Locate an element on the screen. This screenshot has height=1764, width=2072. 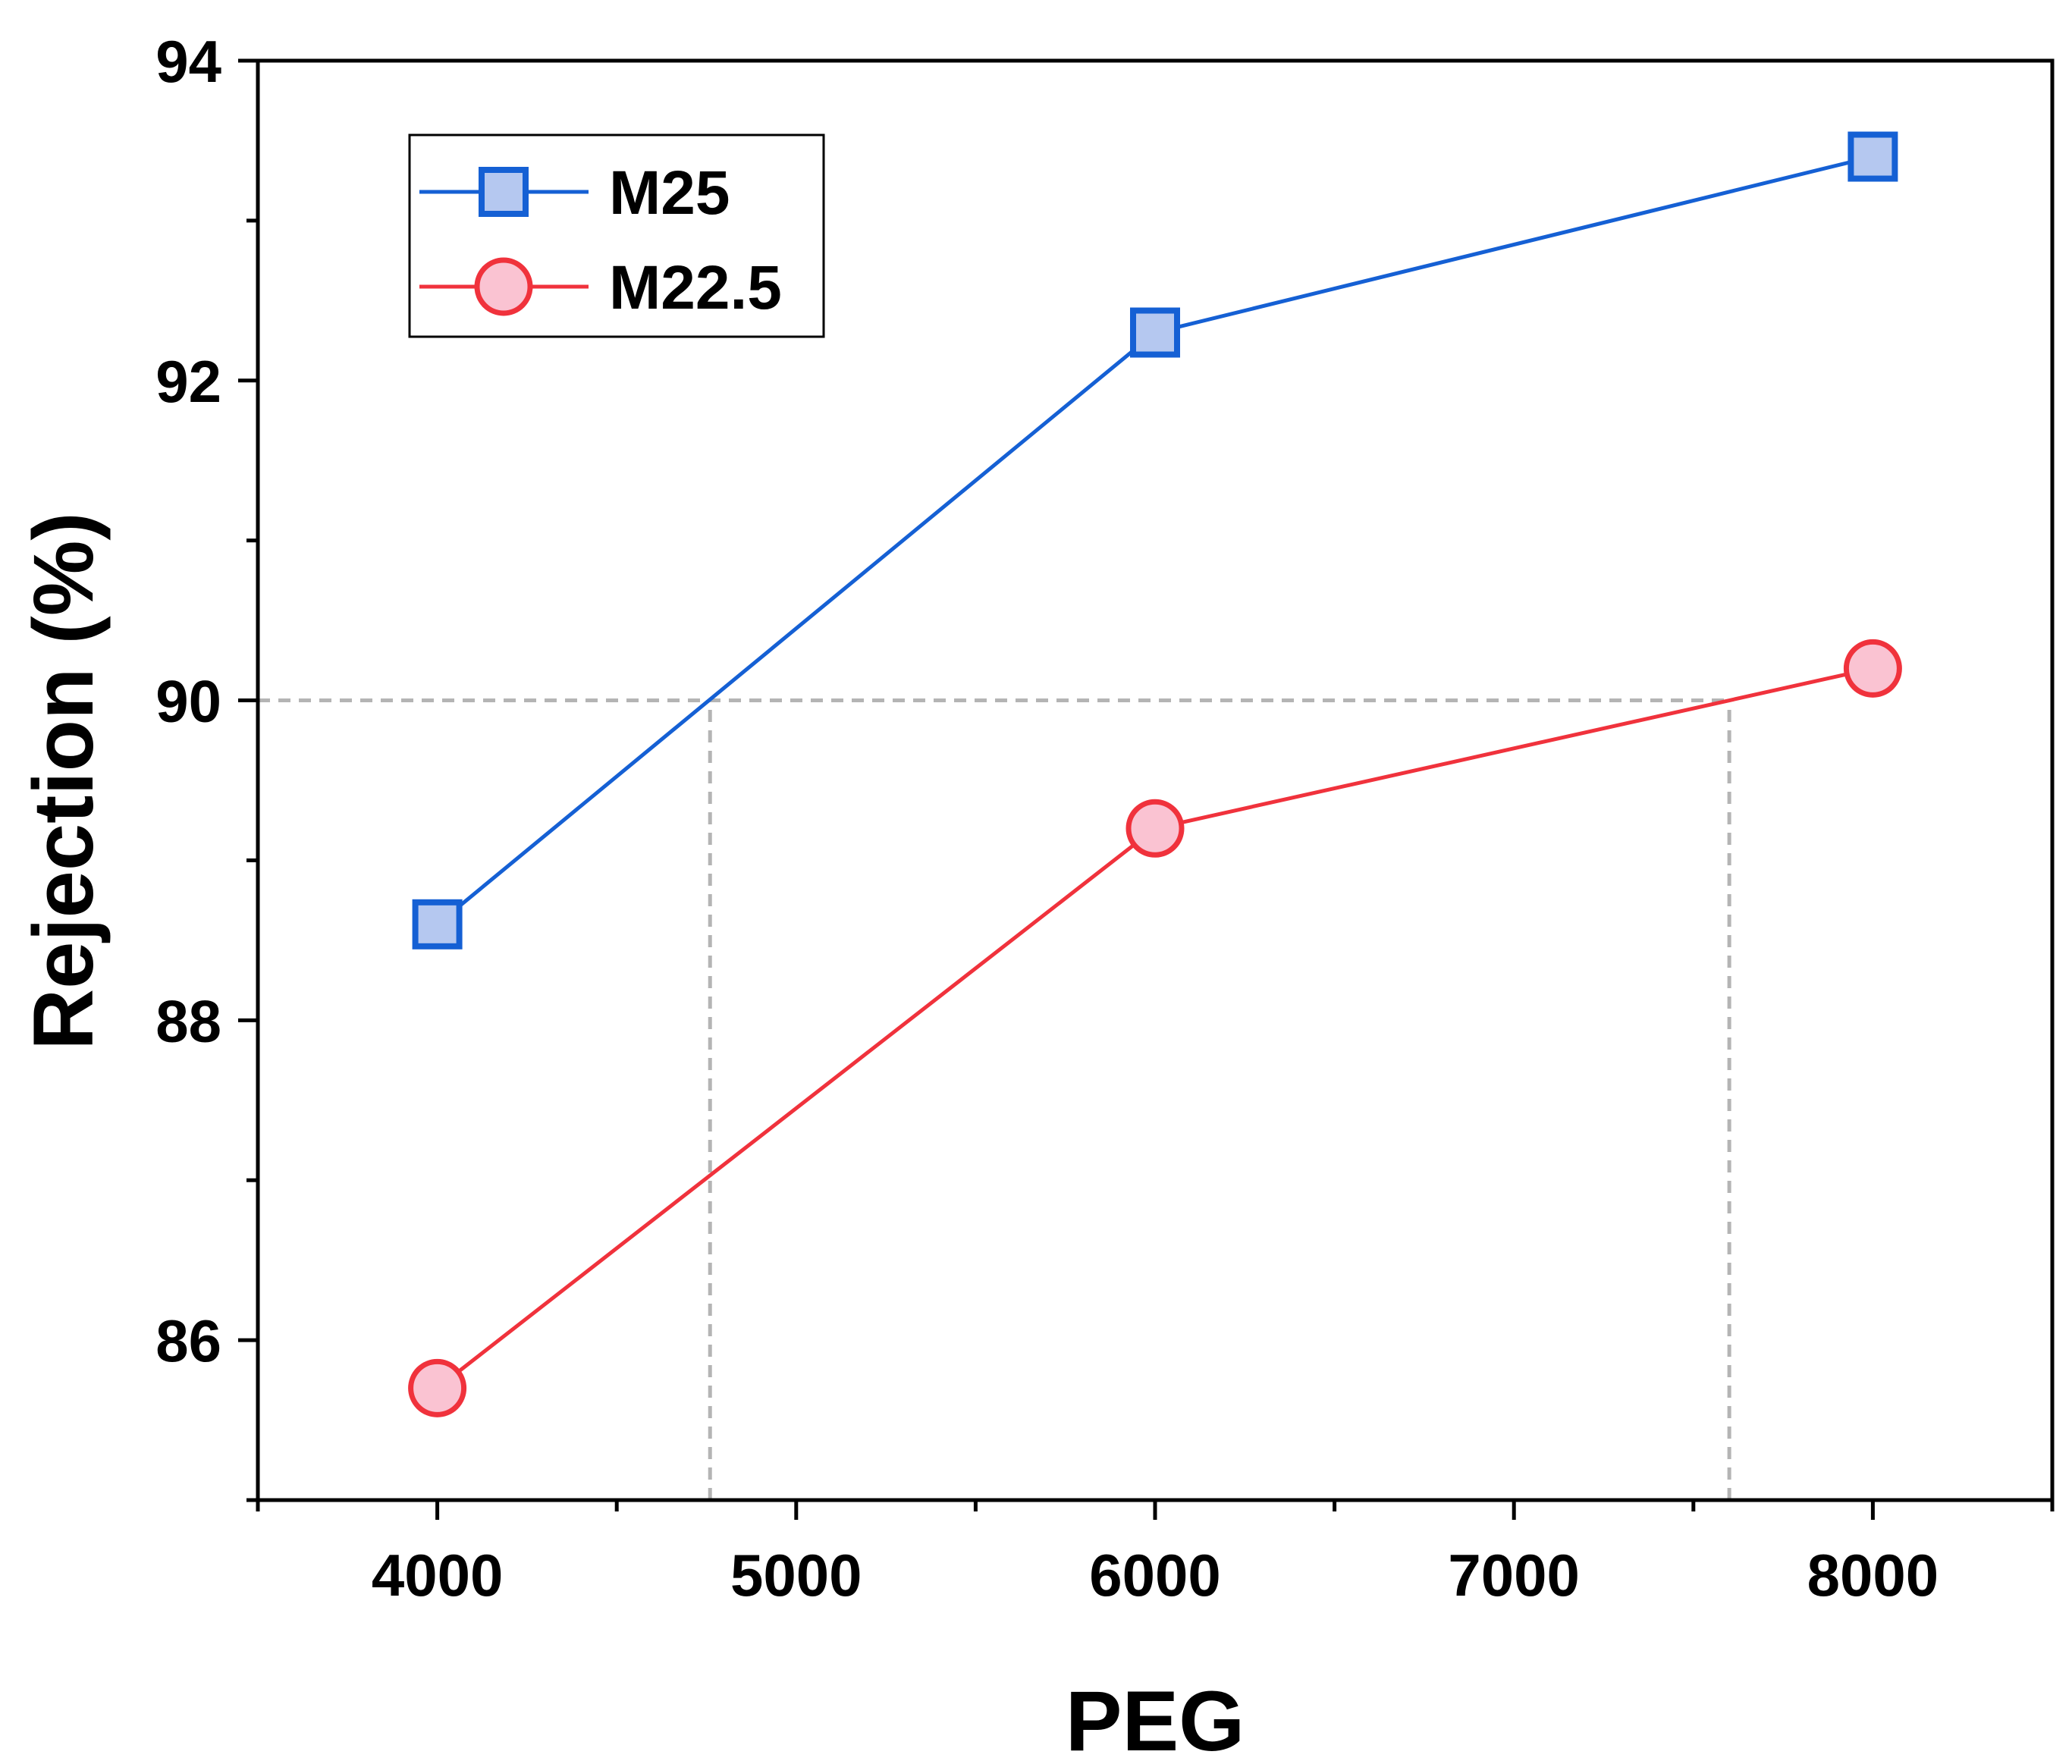
x-tick-label-4000: 4000 is located at coordinates (438, 1575).